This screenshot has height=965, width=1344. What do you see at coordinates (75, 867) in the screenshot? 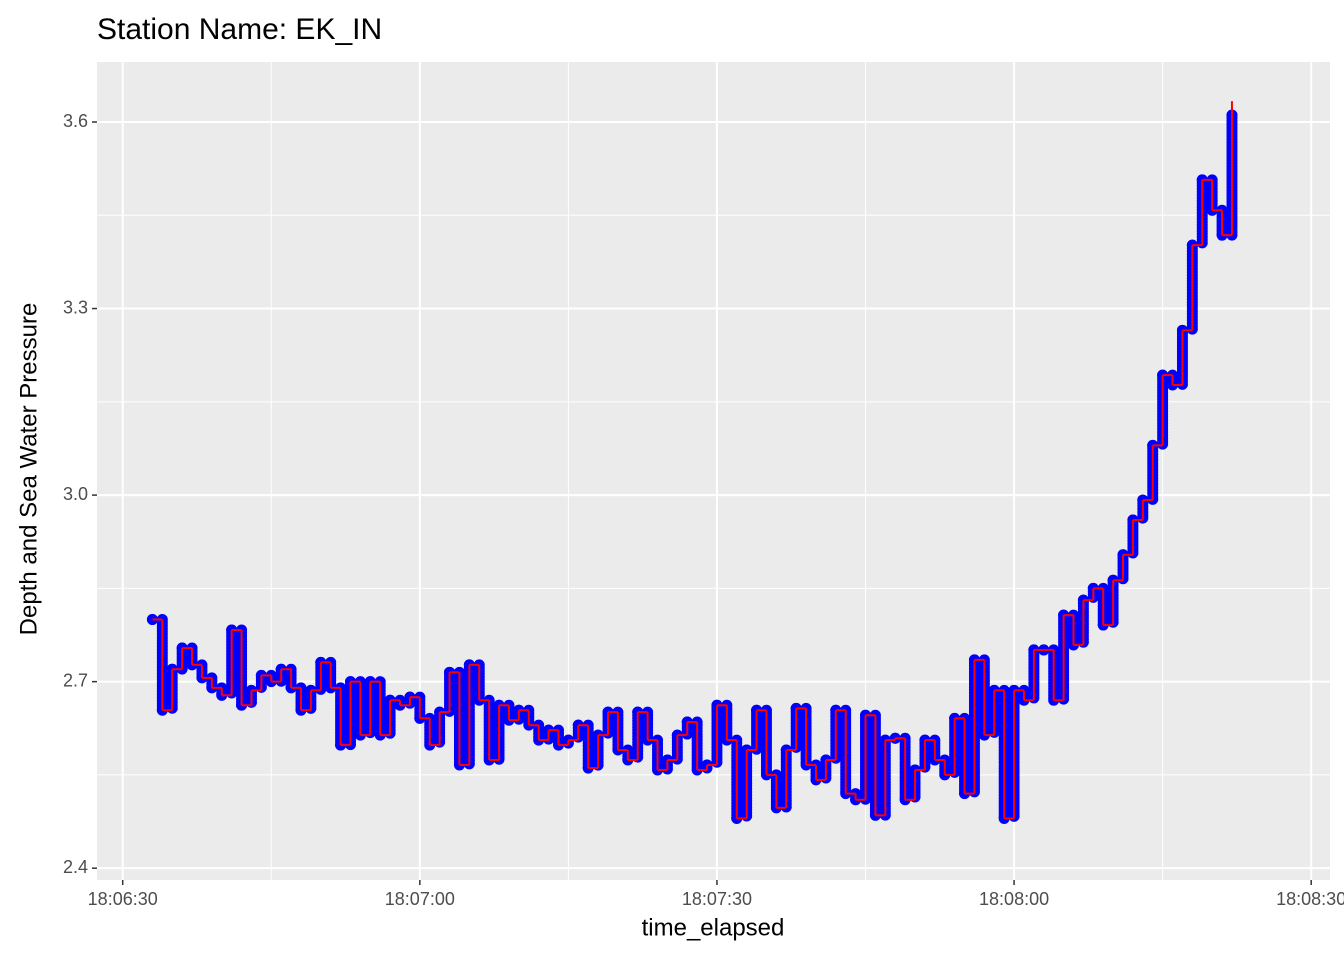
I see `y-tick-label: 2.4` at bounding box center [75, 867].